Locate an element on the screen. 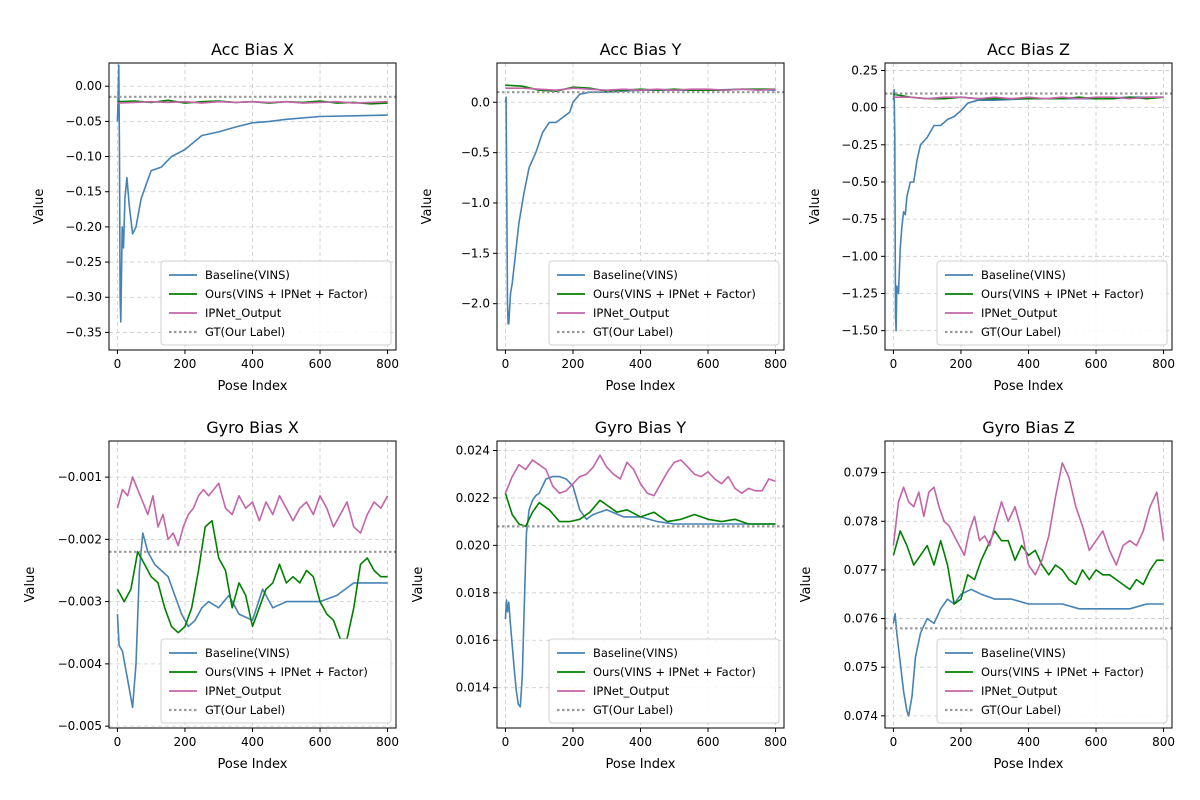 Image resolution: width=1200 pixels, height=800 pixels. y-tick-label: 0.25 is located at coordinates (864, 70).